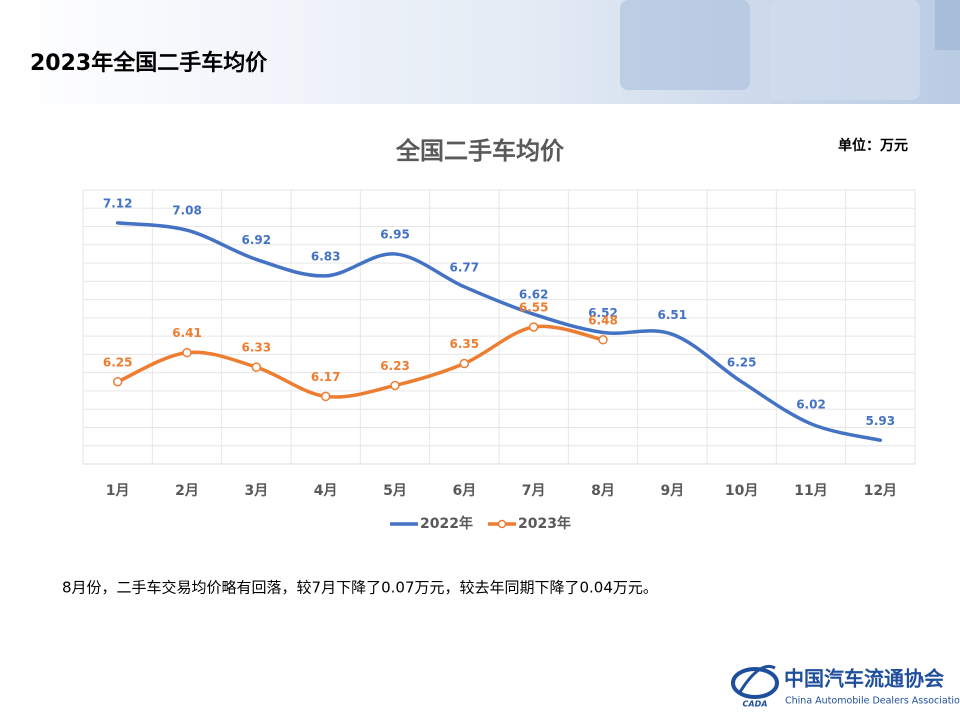 The height and width of the screenshot is (720, 960). I want to click on data-label: 6.52, so click(603, 313).